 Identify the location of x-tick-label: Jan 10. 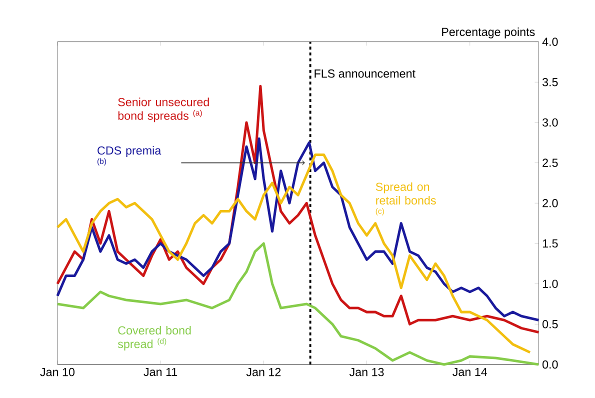
(57, 372).